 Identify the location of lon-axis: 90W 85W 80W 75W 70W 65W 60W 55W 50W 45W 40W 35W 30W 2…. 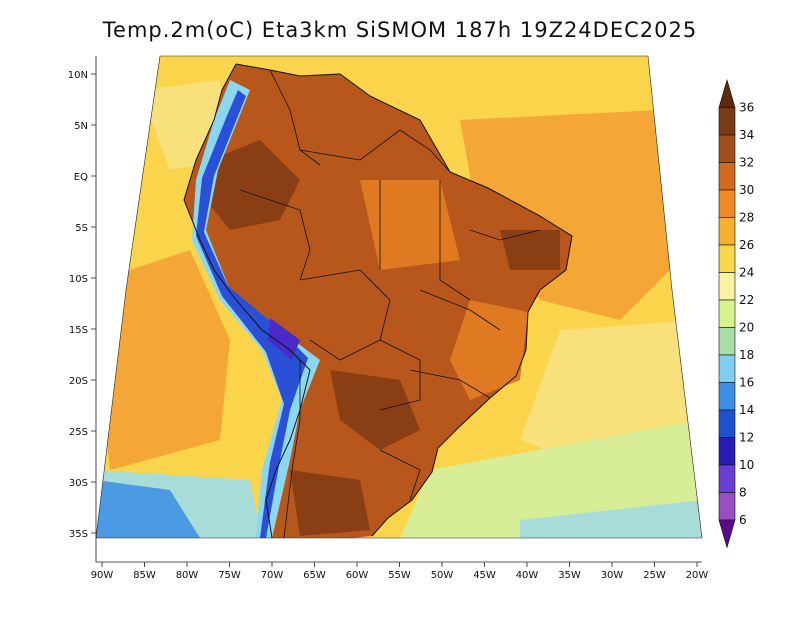
(400, 571).